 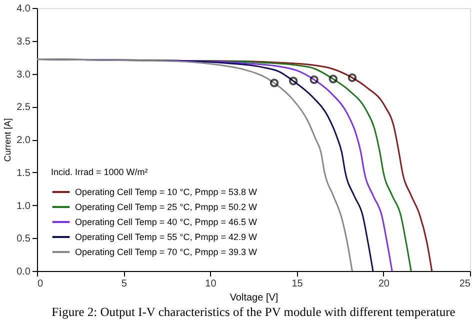 What do you see at coordinates (23, 42) in the screenshot?
I see `y-tick-label: 3.5` at bounding box center [23, 42].